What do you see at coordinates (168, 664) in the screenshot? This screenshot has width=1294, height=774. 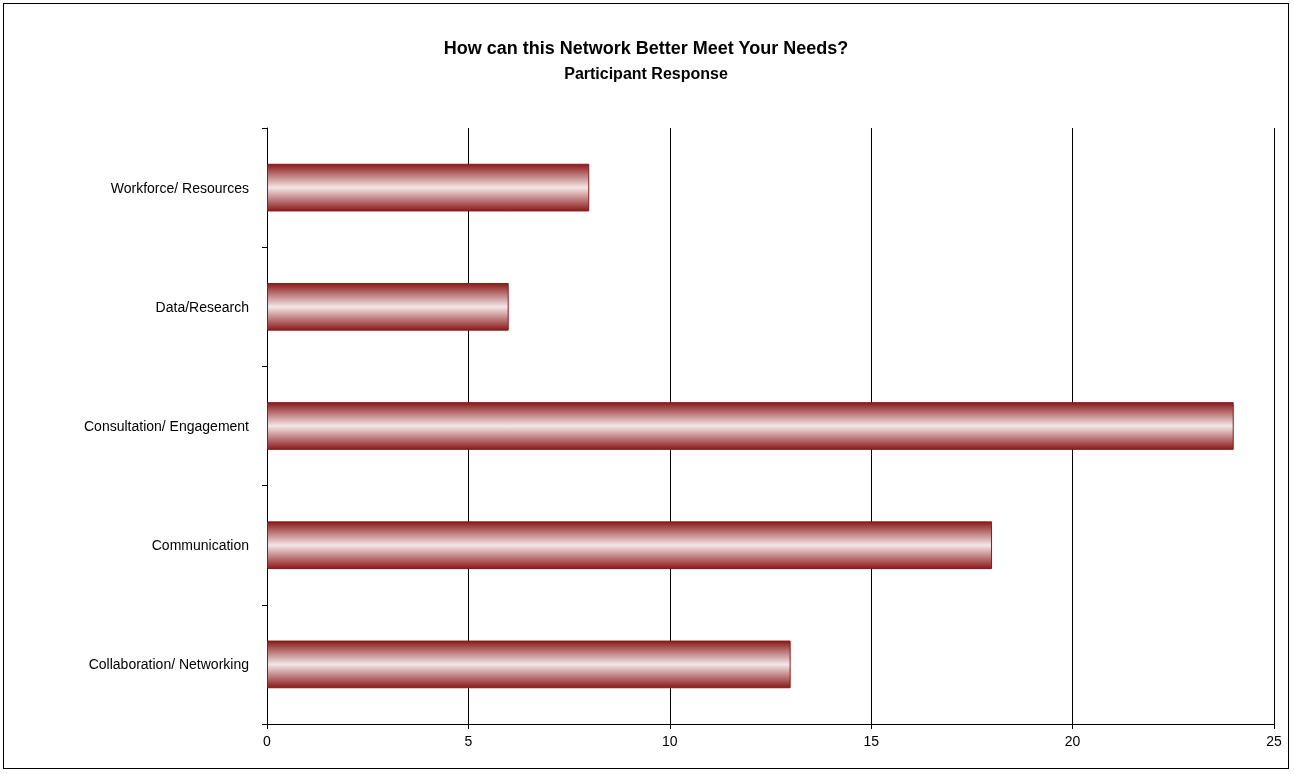 I see `y-tick-label: Collaboration/ Networking` at bounding box center [168, 664].